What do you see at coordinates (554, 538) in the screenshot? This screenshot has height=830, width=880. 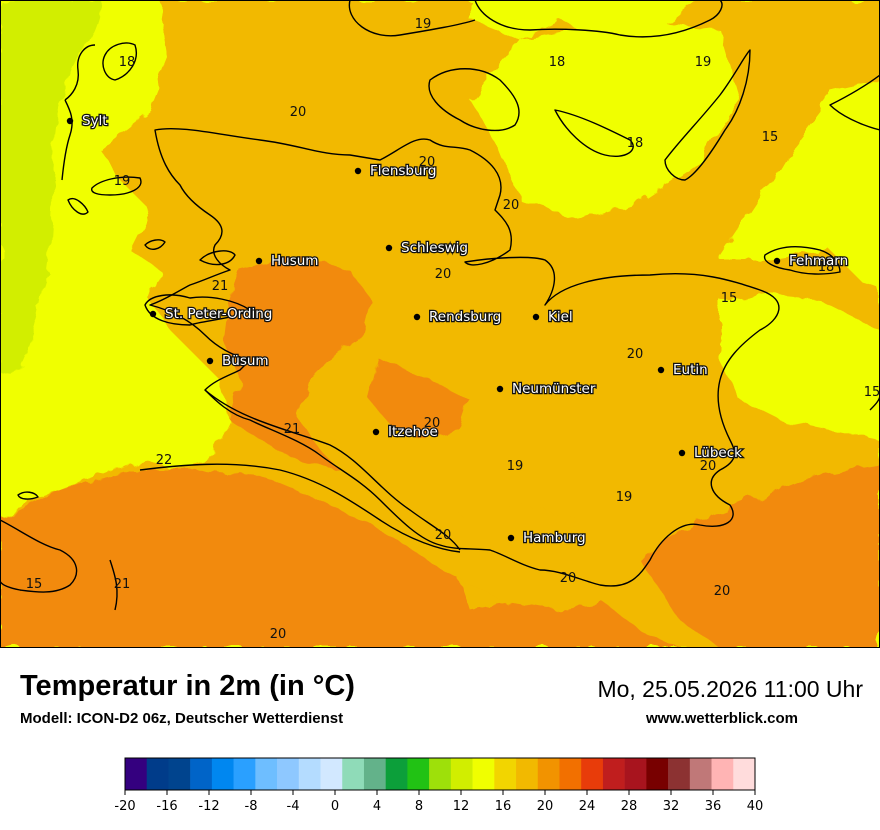 I see `city-label: Hamburg` at bounding box center [554, 538].